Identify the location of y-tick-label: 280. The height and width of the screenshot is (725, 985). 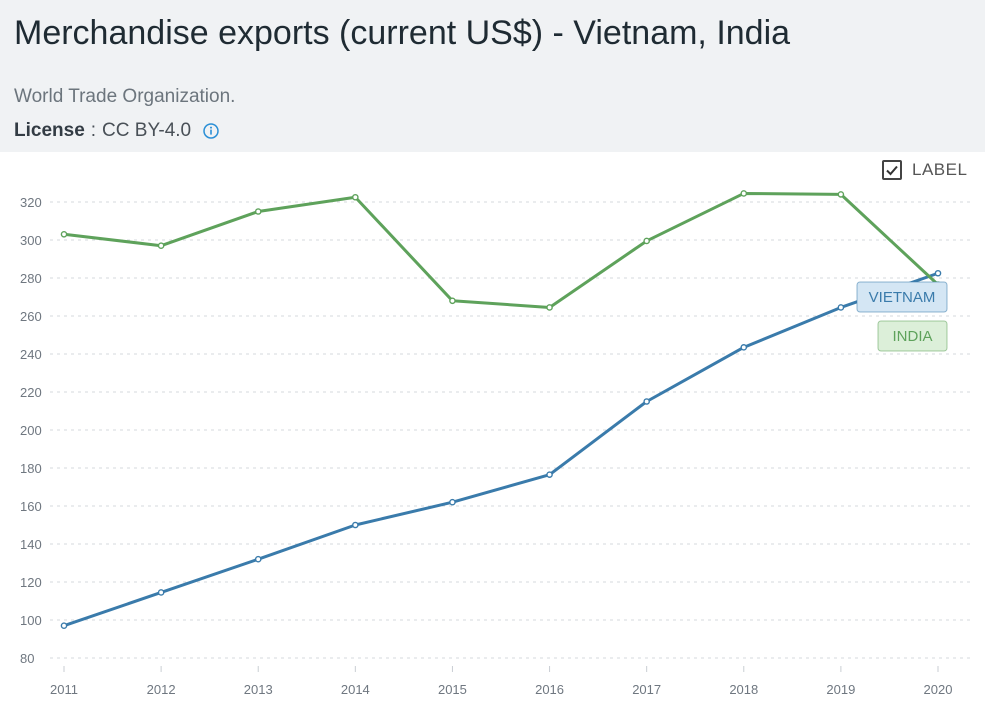
(31, 278).